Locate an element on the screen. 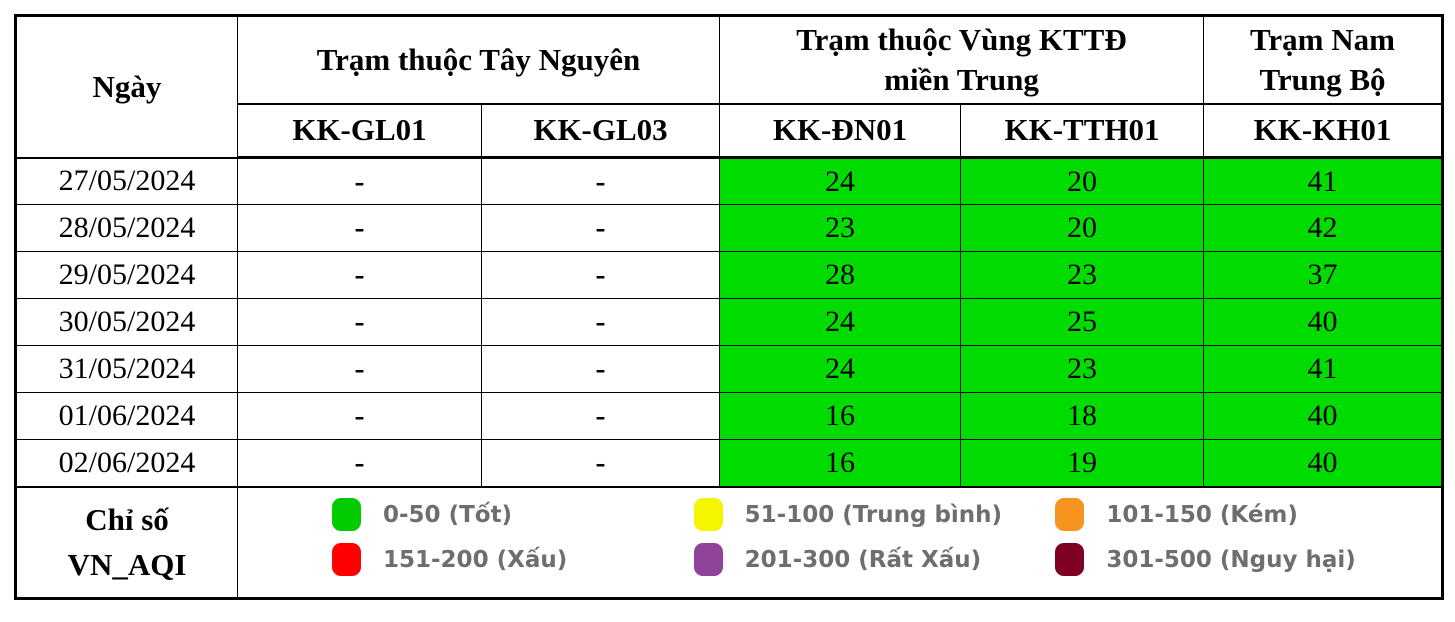 This screenshot has width=1455, height=622. group-header-label: Trạm thuộc Tây Nguyên is located at coordinates (478, 59).